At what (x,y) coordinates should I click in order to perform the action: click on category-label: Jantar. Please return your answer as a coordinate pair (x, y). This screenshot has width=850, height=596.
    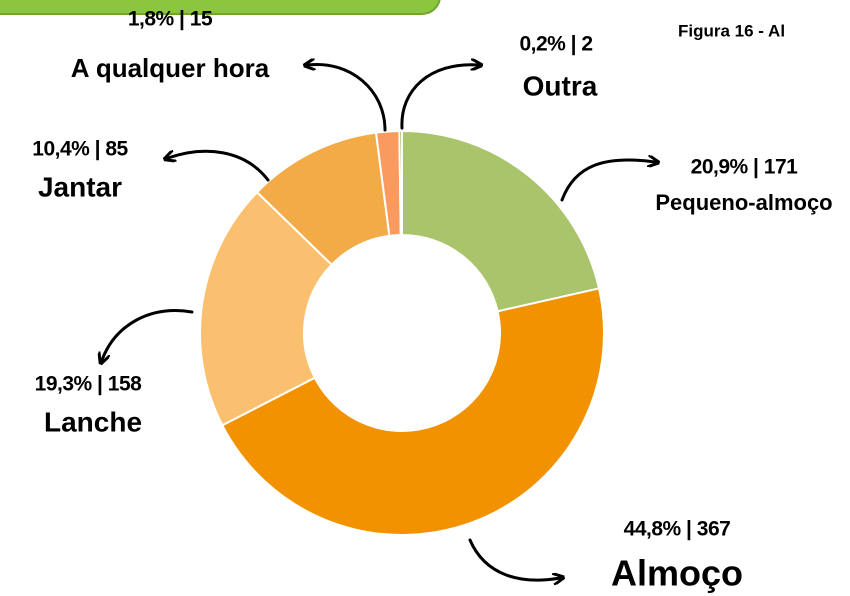
    Looking at the image, I should click on (80, 186).